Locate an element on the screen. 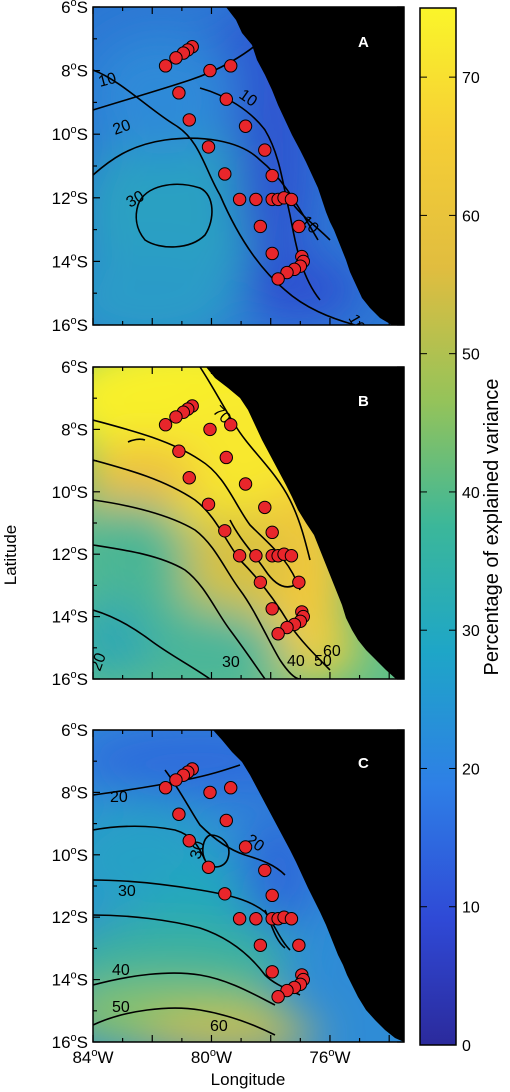 This screenshot has height=1092, width=510. colorbar-tick-label: 10 is located at coordinates (471, 908).